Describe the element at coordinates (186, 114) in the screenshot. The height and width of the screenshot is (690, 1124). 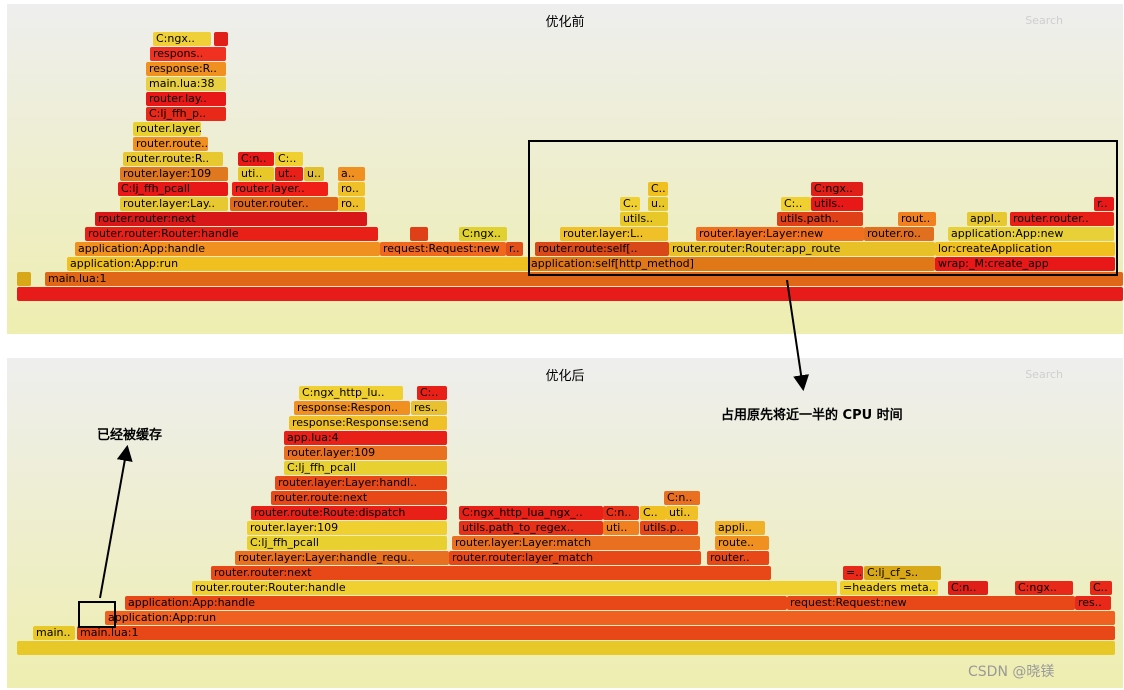
I see `flame-frame: C:lj_ffh_p..` at that location.